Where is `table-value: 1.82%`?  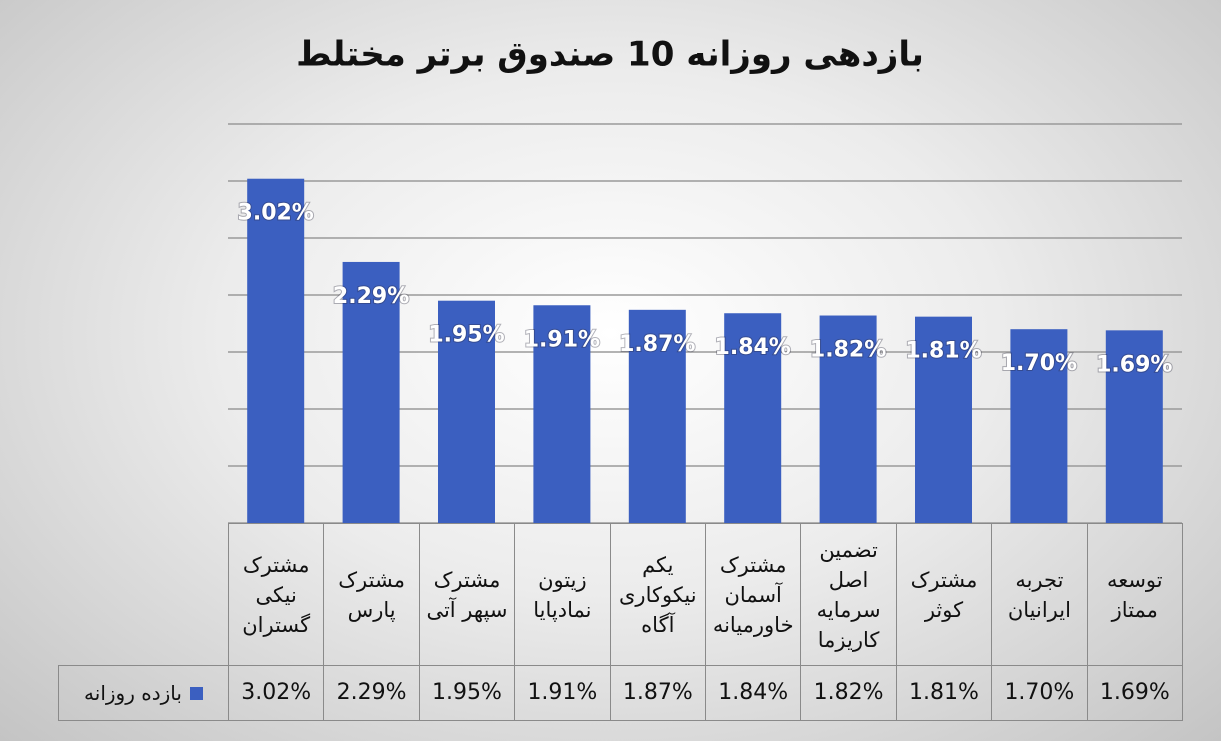 table-value: 1.82% is located at coordinates (848, 693).